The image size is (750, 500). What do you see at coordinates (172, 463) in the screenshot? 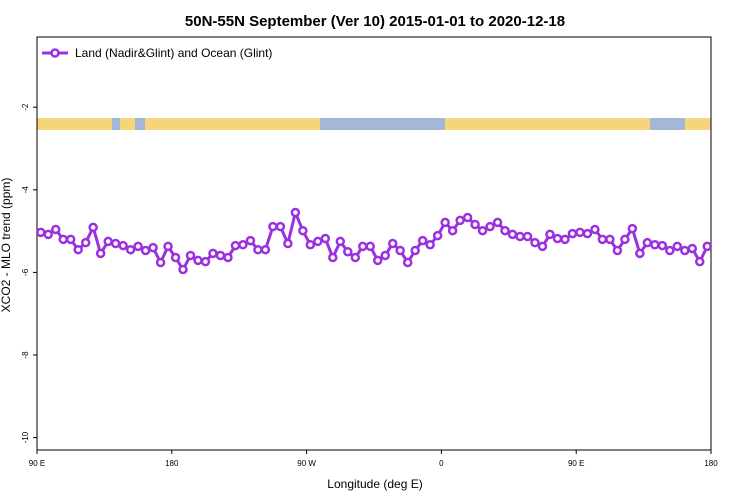
I see `x-tick-label: 180` at bounding box center [172, 463].